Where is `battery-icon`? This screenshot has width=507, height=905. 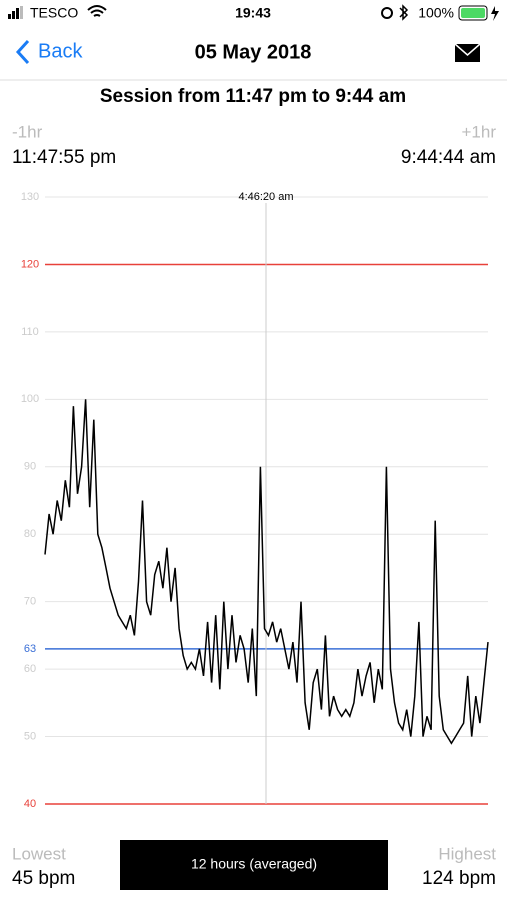 battery-icon is located at coordinates (473, 13).